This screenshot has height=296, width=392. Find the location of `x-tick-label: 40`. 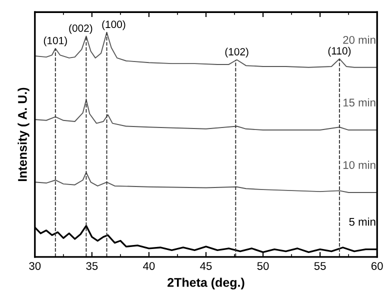

x-tick-label: 40 is located at coordinates (149, 266).